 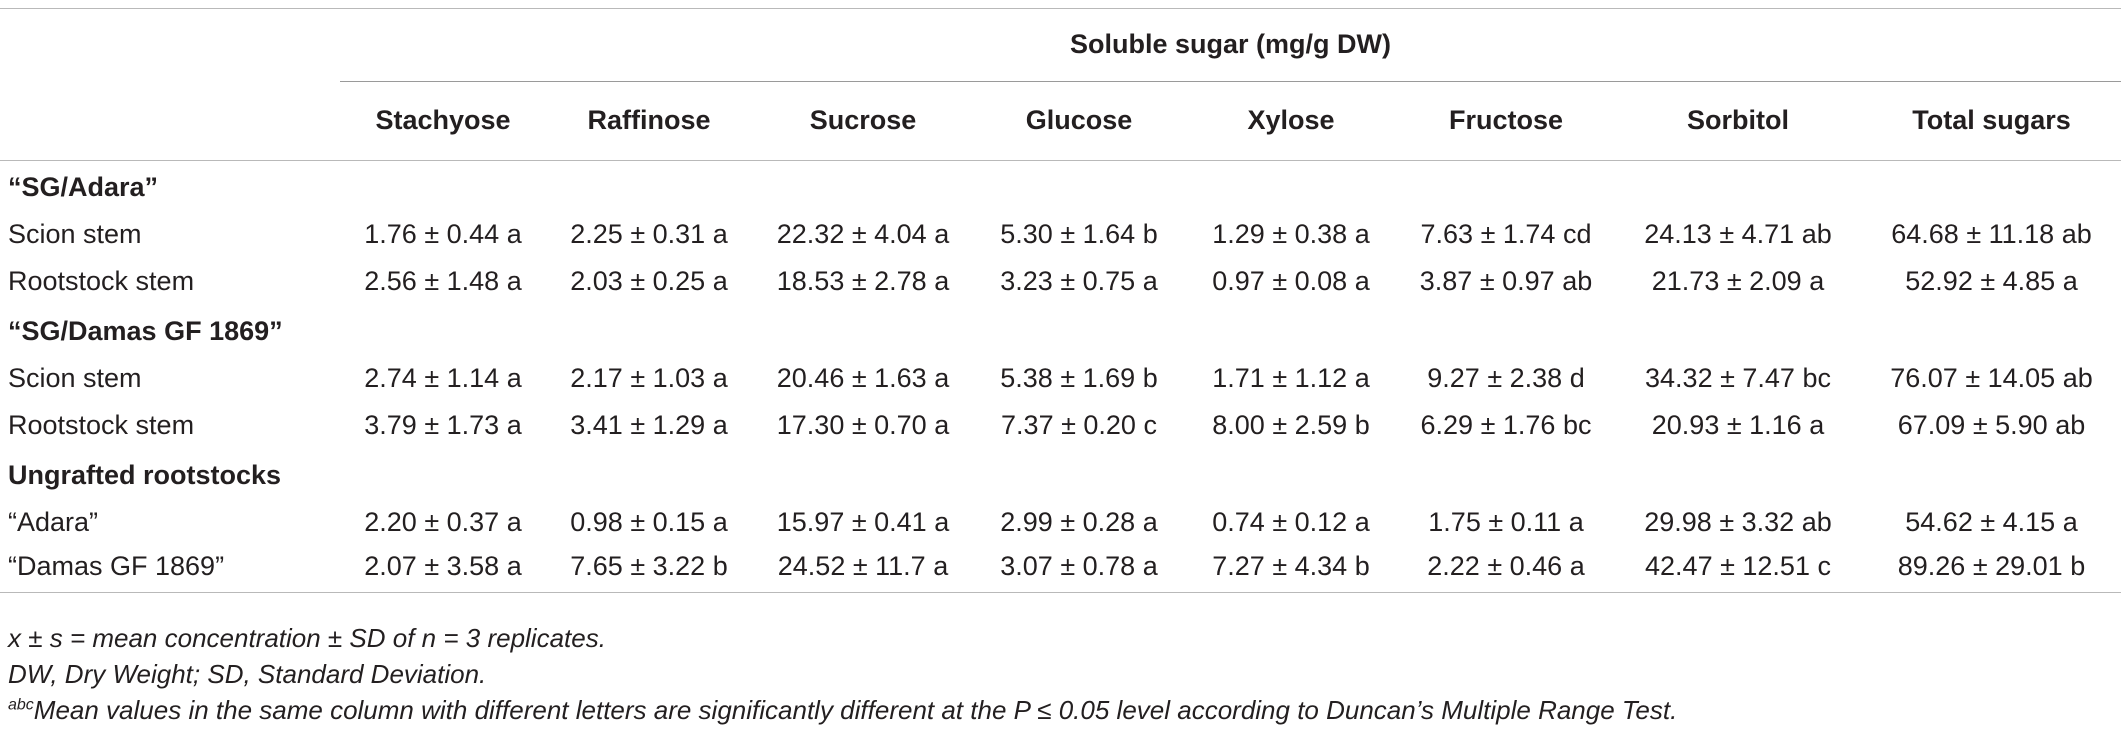 I want to click on table-cell: 67.09 ± 5.90 ab, so click(x=1991, y=424).